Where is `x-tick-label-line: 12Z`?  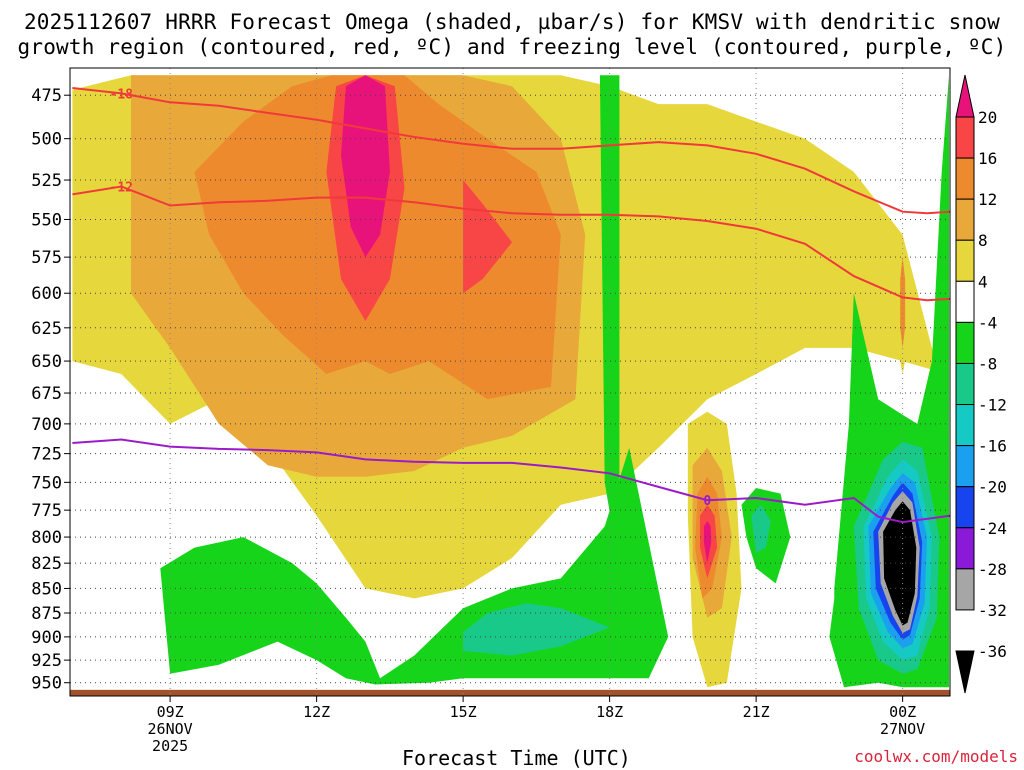
x-tick-label-line: 12Z is located at coordinates (317, 712).